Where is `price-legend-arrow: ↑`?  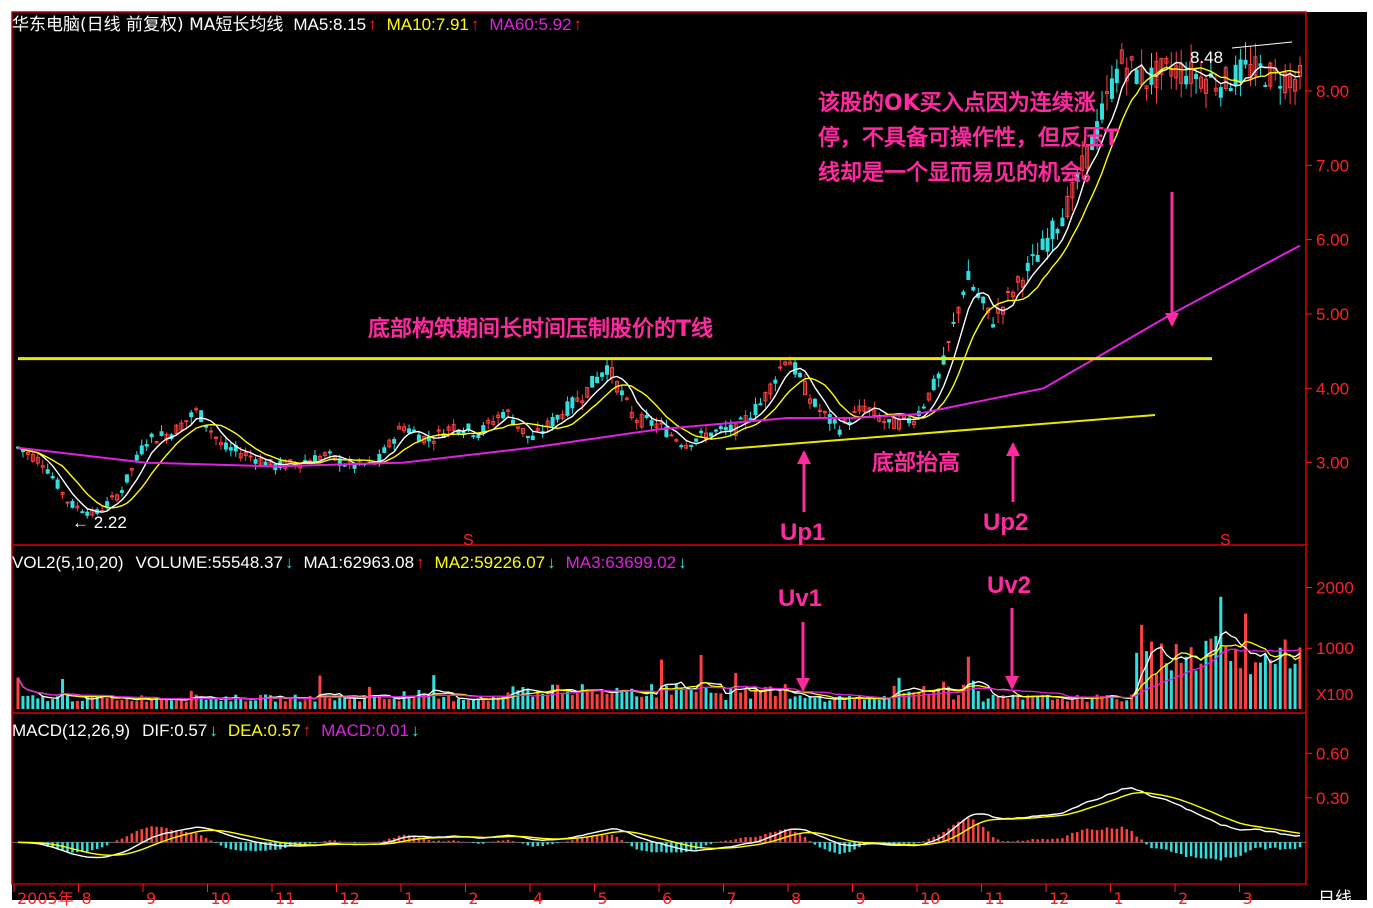 price-legend-arrow: ↑ is located at coordinates (578, 24).